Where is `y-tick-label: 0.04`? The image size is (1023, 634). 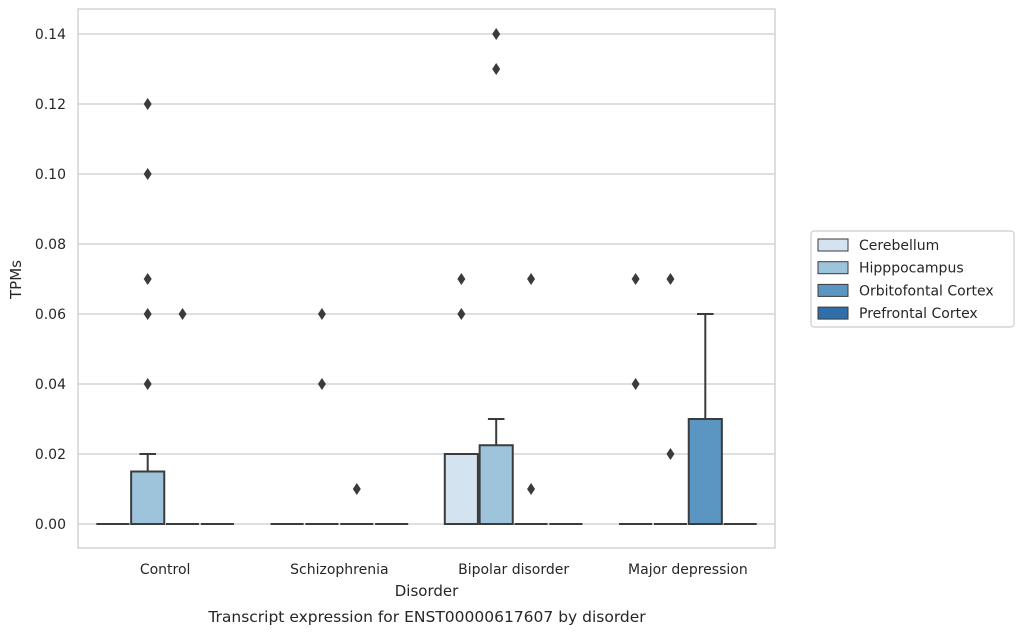 y-tick-label: 0.04 is located at coordinates (50, 385).